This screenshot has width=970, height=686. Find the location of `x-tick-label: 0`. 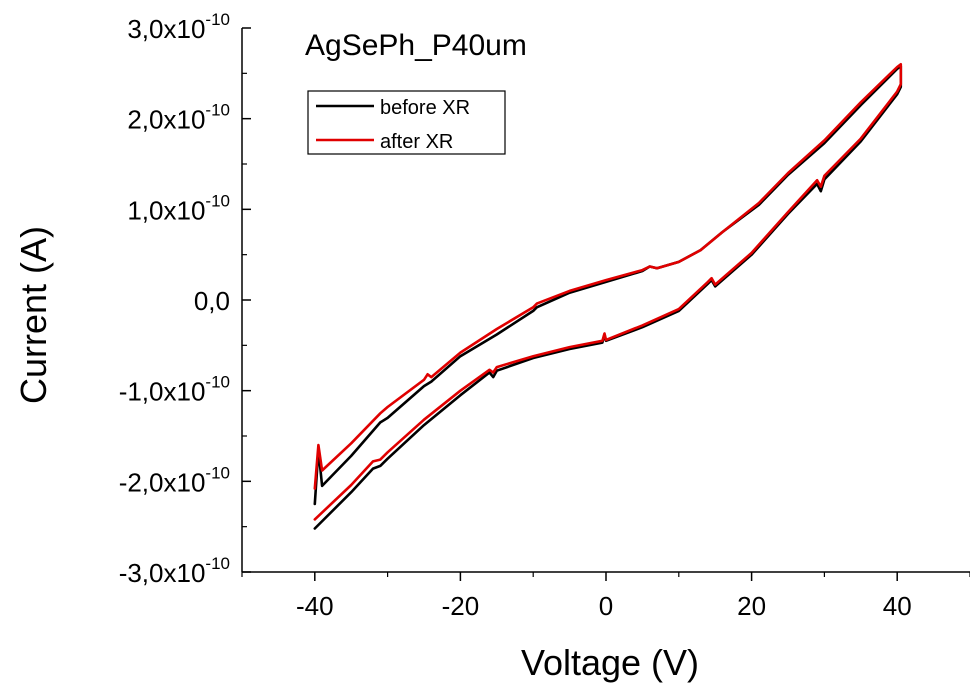

x-tick-label: 0 is located at coordinates (606, 606).